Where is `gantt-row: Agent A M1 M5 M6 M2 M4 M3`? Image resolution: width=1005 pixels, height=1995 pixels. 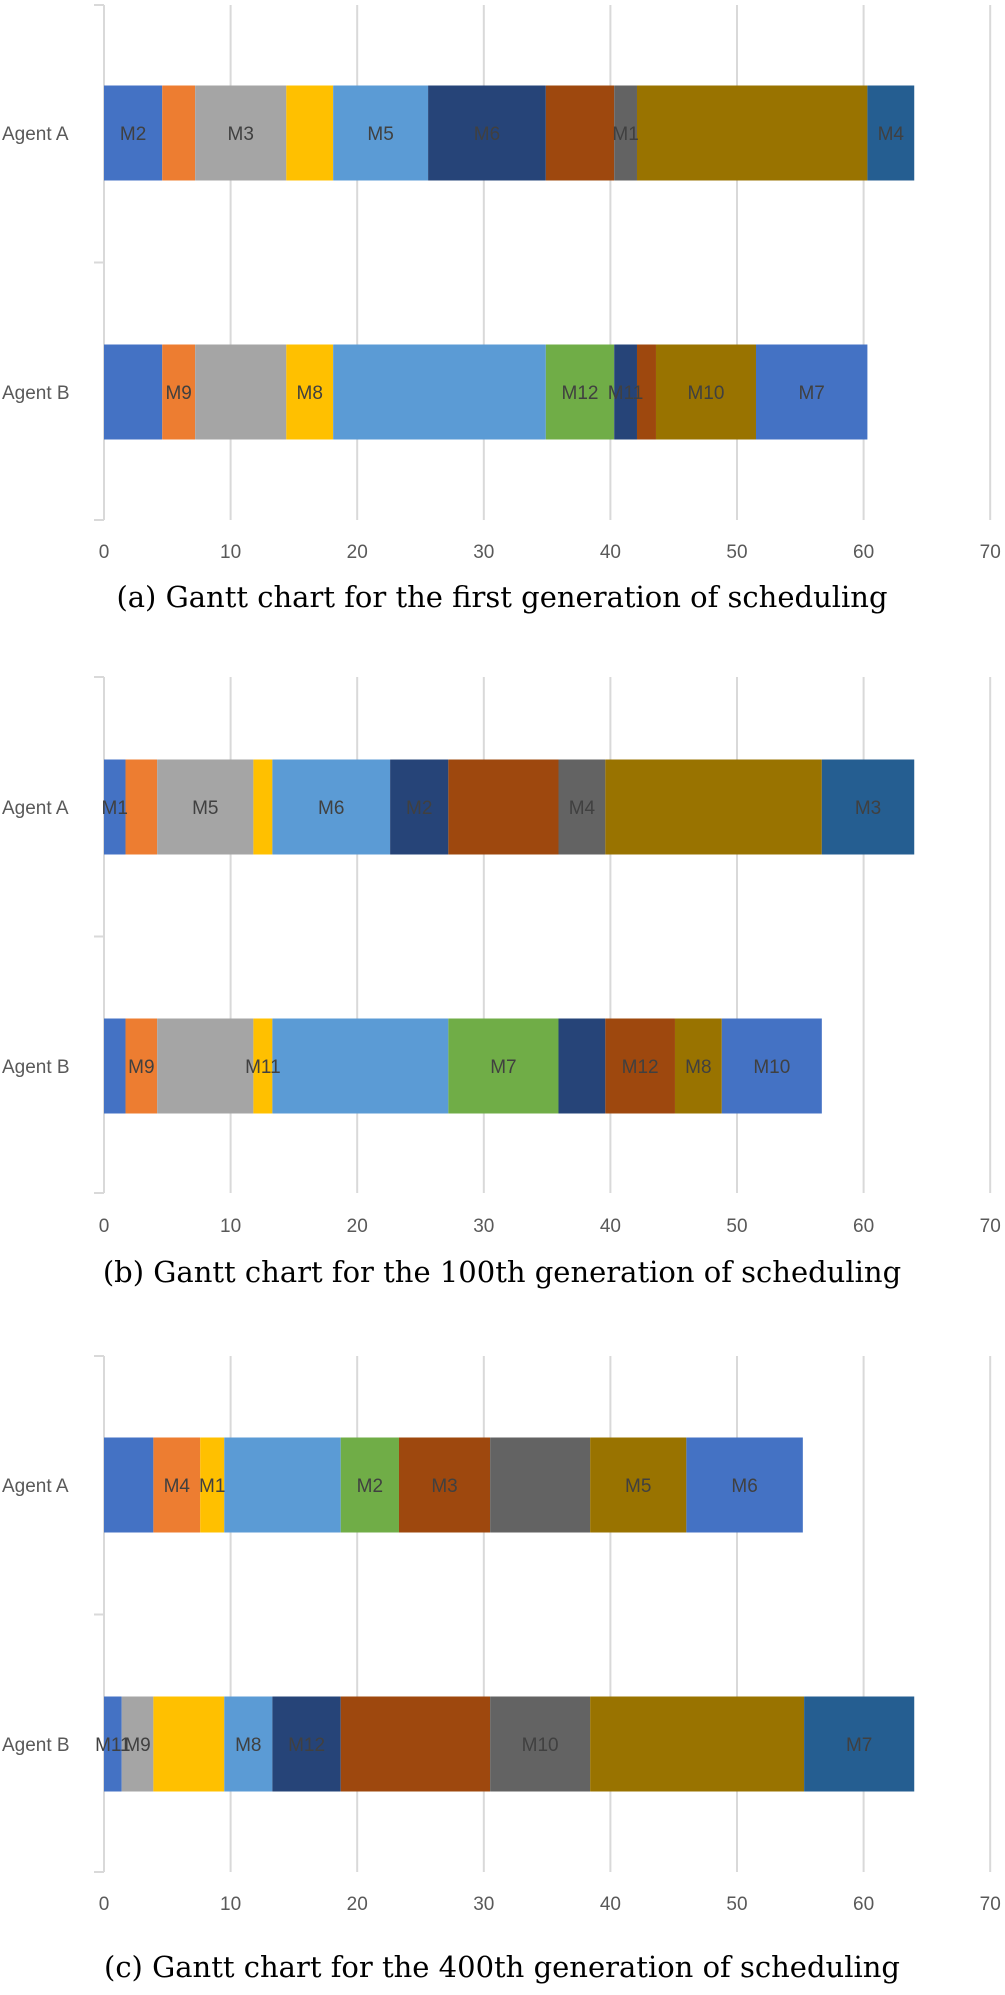
gantt-row: Agent A M1 M5 M6 M2 M4 M3 is located at coordinates (458, 807).